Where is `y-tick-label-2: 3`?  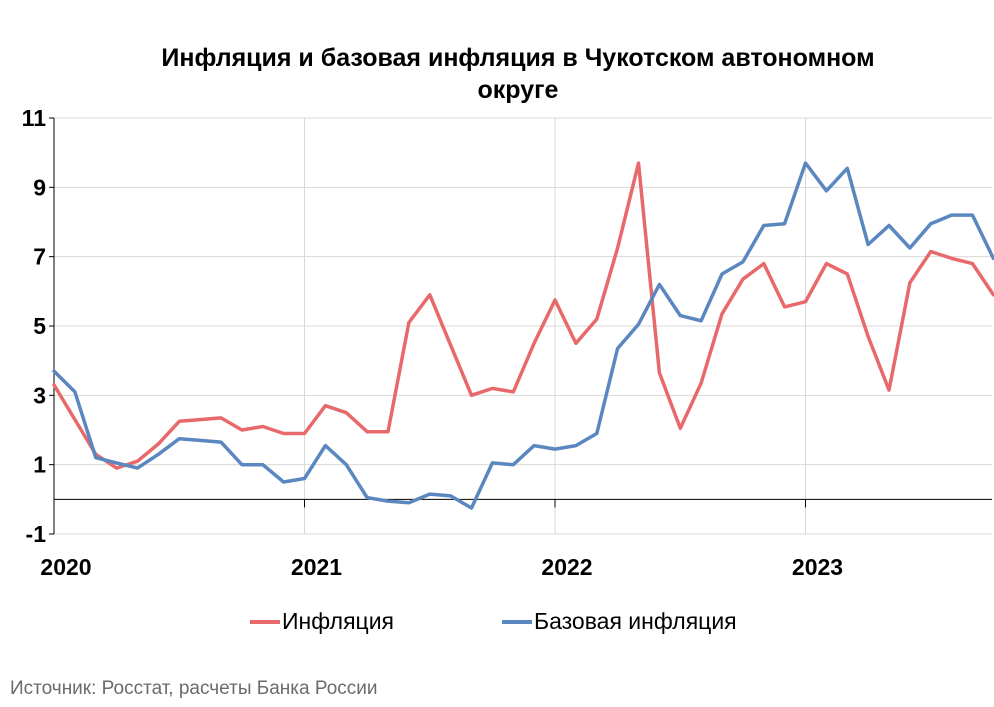 y-tick-label-2: 3 is located at coordinates (39, 395).